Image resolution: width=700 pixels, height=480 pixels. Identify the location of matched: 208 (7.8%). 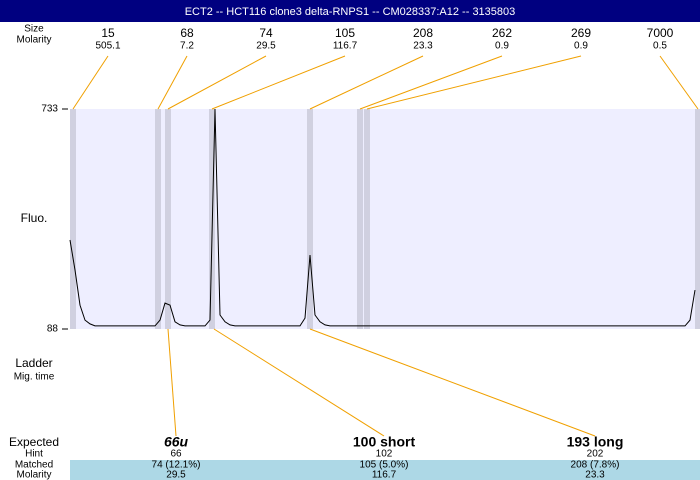
(595, 465).